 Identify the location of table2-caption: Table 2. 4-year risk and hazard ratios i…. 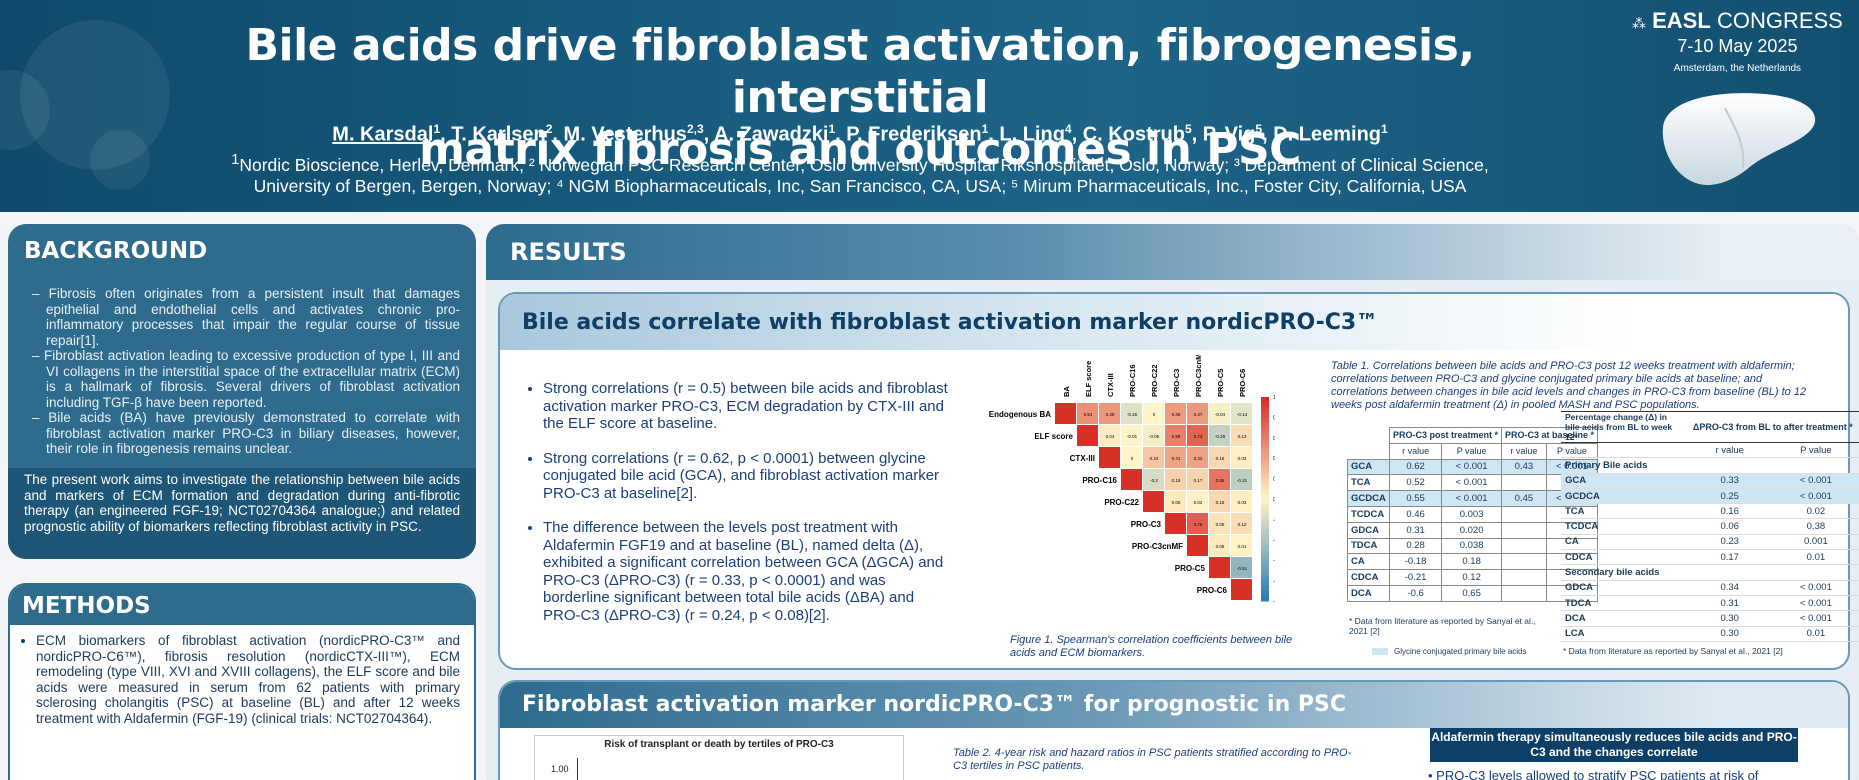
(1152, 759).